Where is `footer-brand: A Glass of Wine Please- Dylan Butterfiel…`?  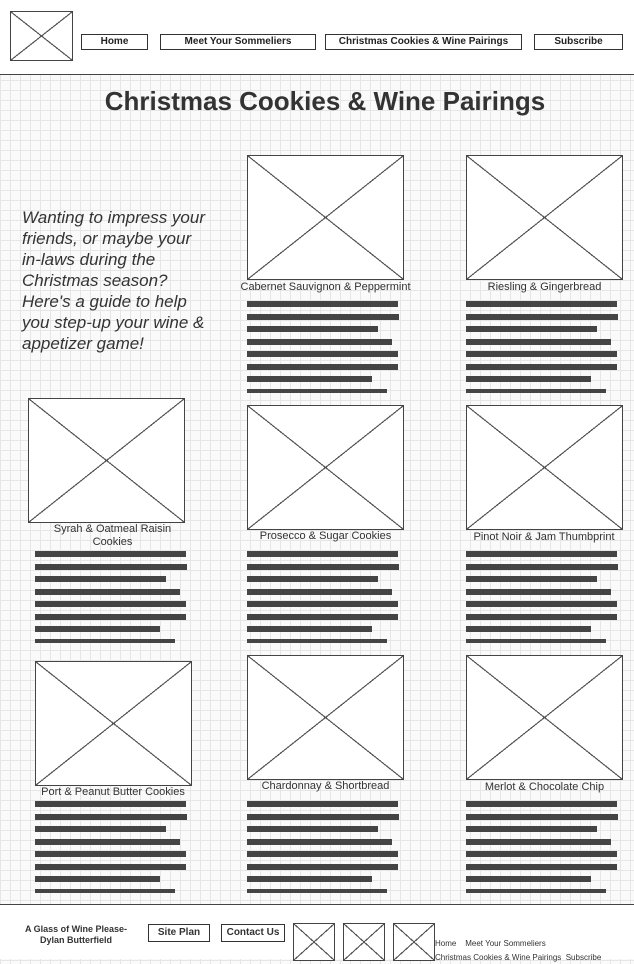
footer-brand: A Glass of Wine Please- Dylan Butterfiel… is located at coordinates (76, 934).